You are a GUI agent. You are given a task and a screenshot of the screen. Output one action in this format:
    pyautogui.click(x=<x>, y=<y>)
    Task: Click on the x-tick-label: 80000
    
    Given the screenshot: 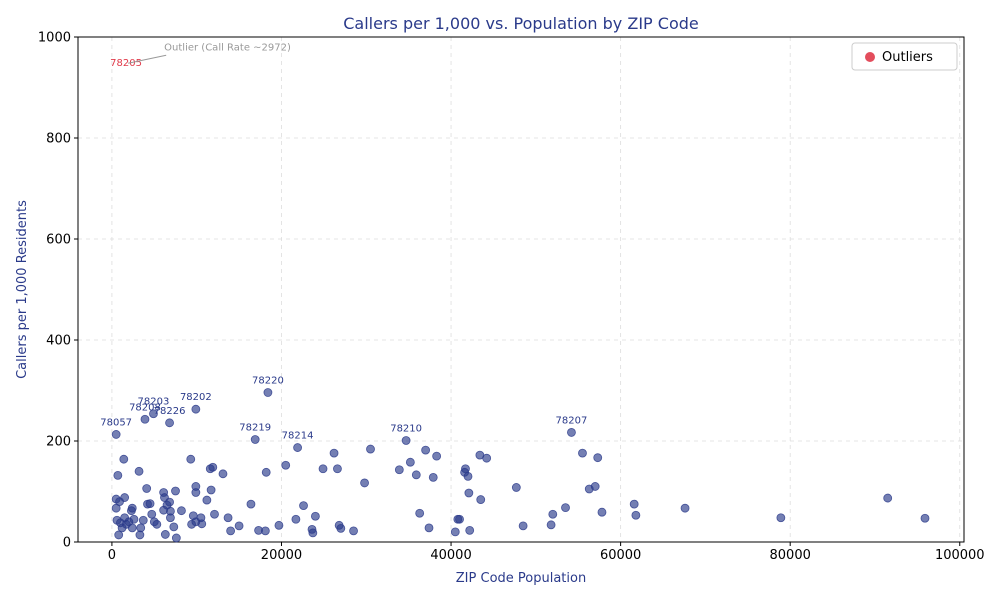 What is the action you would take?
    pyautogui.click(x=790, y=555)
    